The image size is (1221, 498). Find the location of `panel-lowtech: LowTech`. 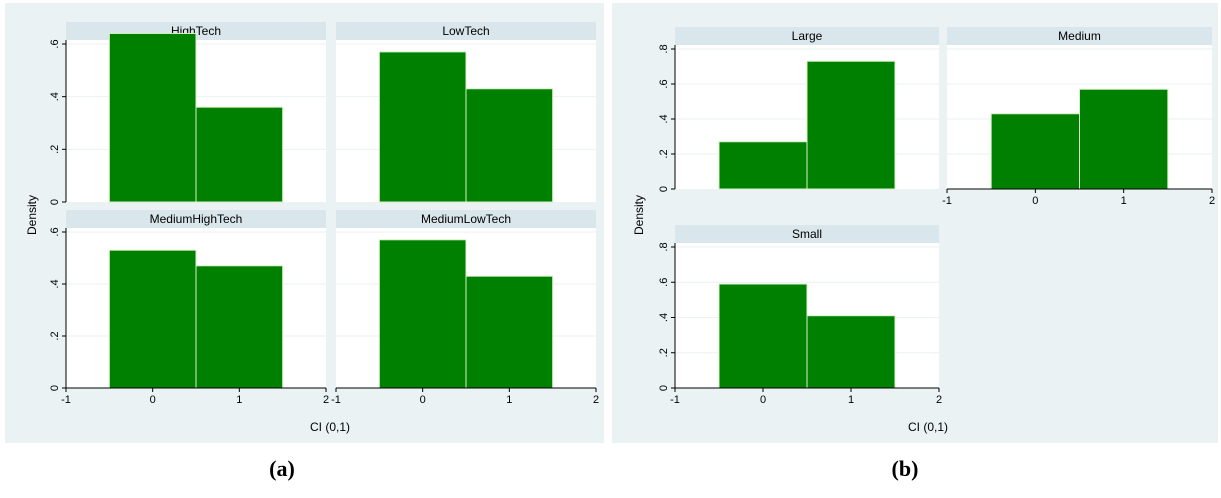

panel-lowtech: LowTech is located at coordinates (466, 112).